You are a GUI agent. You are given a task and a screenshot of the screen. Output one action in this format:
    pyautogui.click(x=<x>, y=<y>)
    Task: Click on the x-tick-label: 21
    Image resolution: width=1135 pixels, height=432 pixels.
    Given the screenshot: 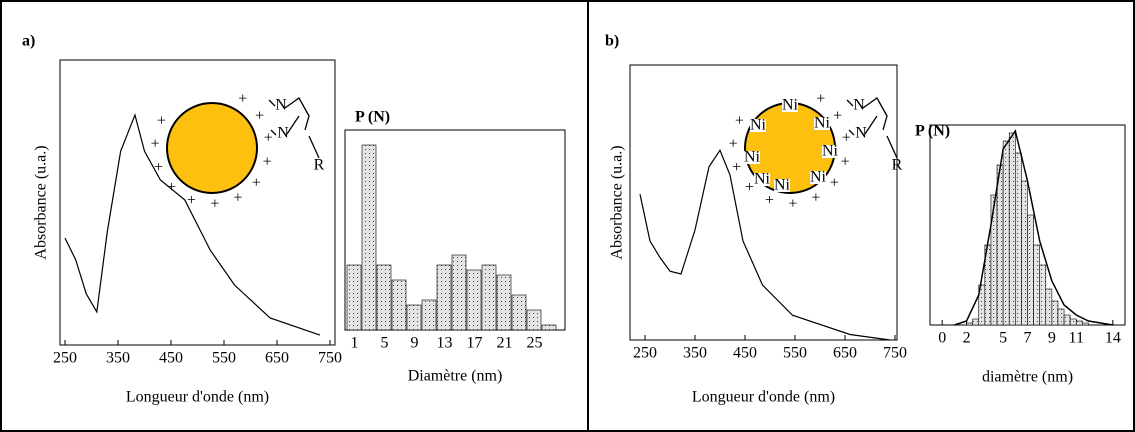 What is the action you would take?
    pyautogui.click(x=505, y=343)
    